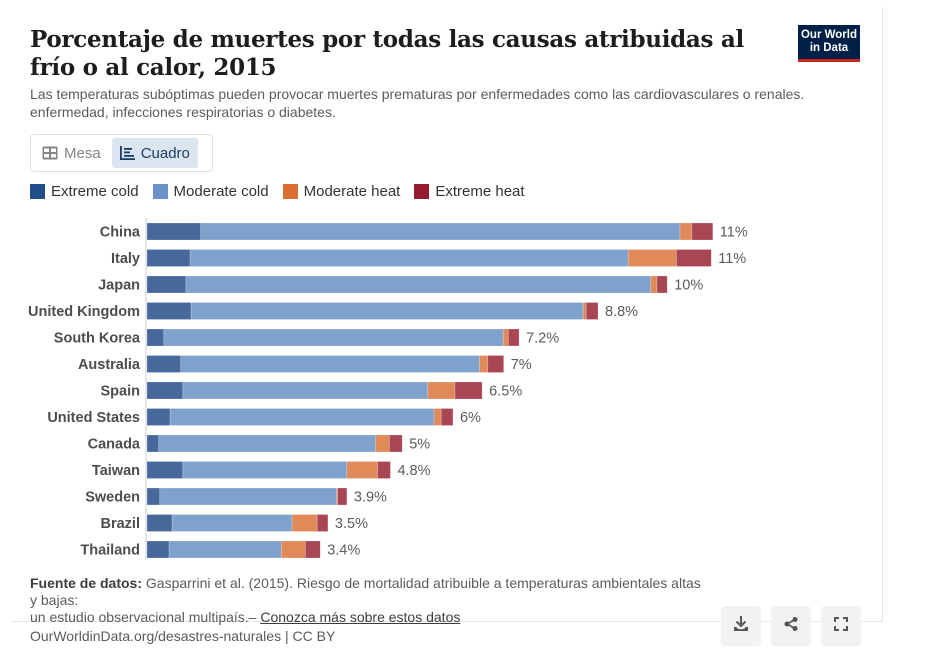 The width and height of the screenshot is (949, 651). I want to click on legend-label: Extreme cold, so click(95, 191).